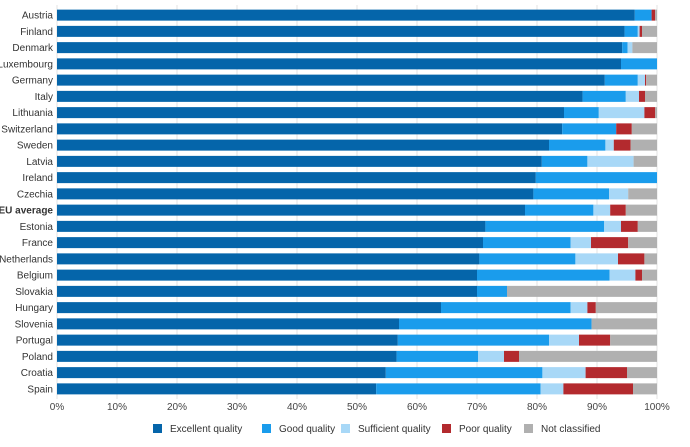  What do you see at coordinates (57, 407) in the screenshot?
I see `x-tick-label: 0%` at bounding box center [57, 407].